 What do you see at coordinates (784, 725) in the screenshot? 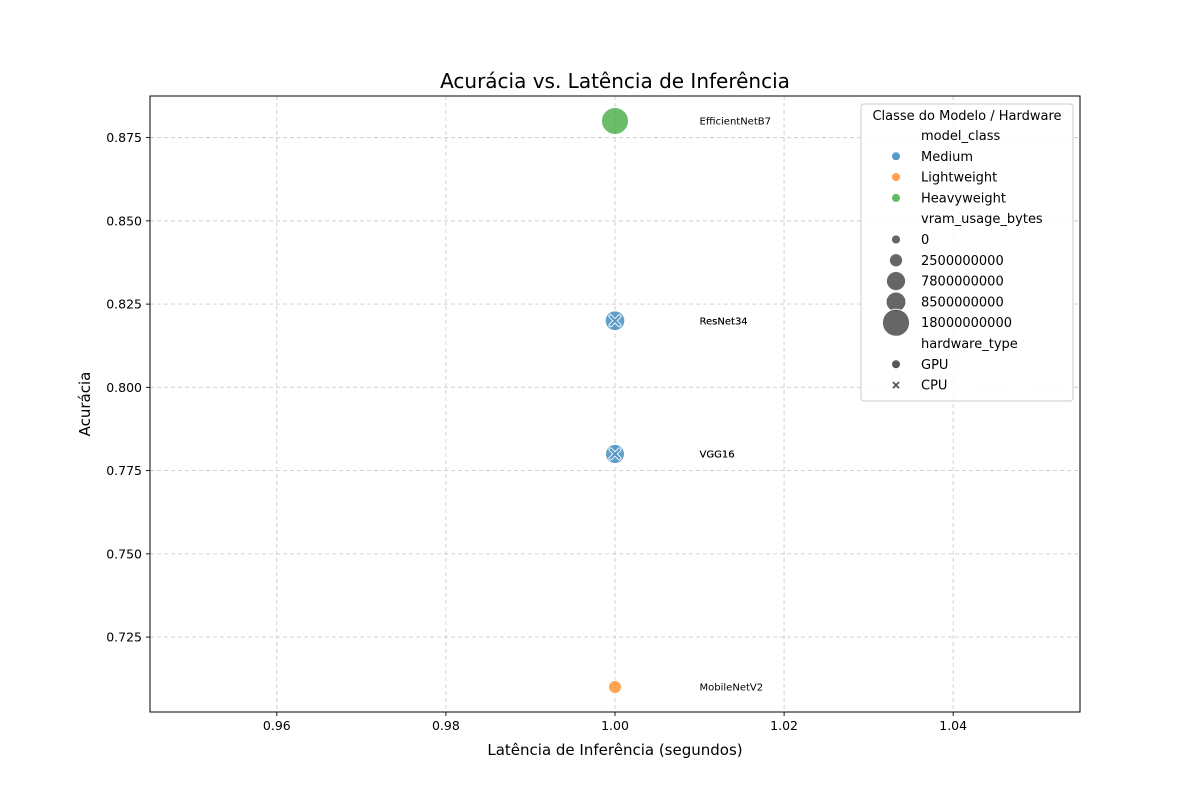
I see `x-tick-label: 1.02` at bounding box center [784, 725].